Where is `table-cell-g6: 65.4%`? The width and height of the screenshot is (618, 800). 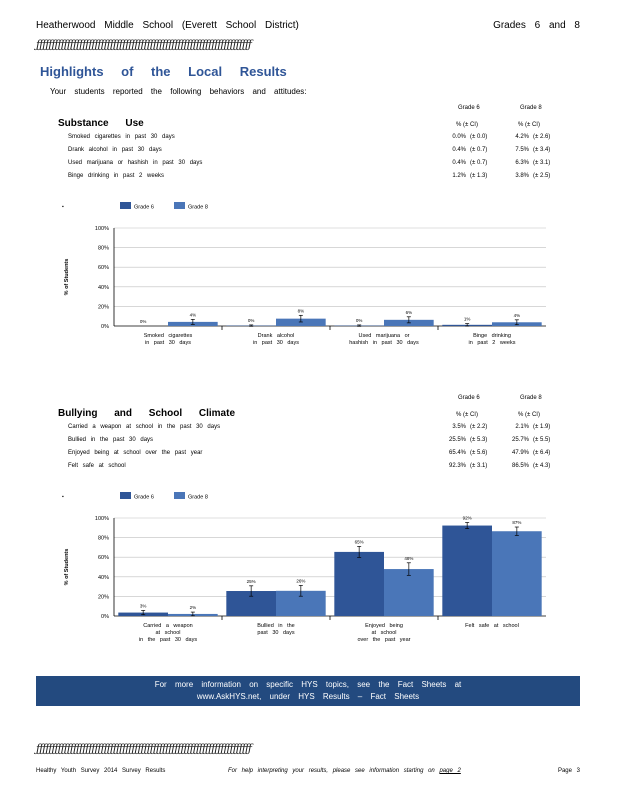 table-cell-g6: 65.4% is located at coordinates (457, 453).